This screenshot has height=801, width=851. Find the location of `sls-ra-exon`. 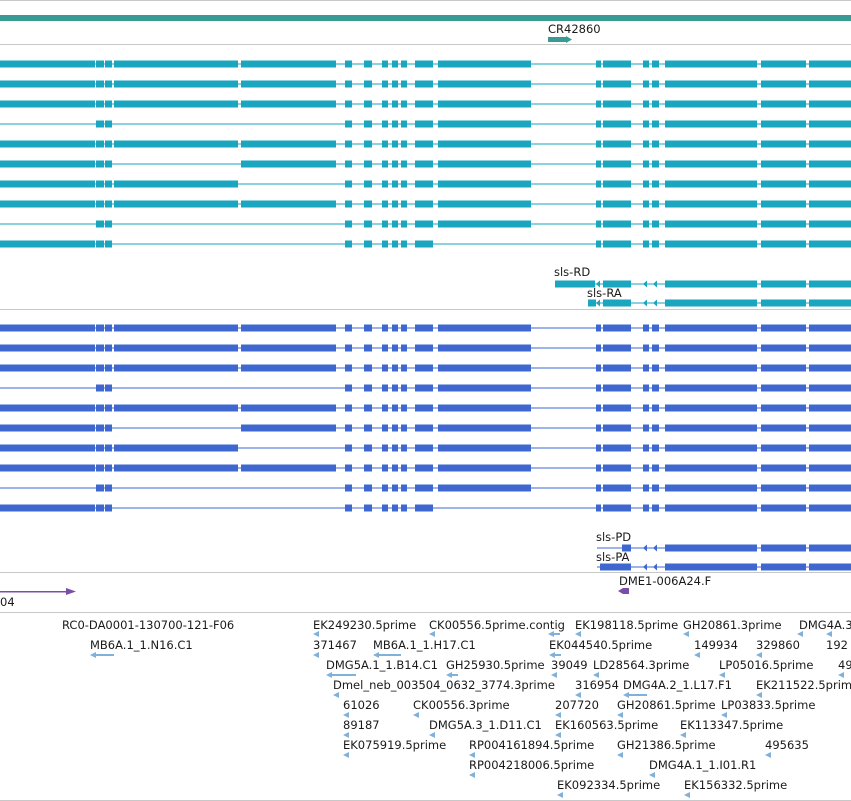

sls-ra-exon is located at coordinates (617, 303).